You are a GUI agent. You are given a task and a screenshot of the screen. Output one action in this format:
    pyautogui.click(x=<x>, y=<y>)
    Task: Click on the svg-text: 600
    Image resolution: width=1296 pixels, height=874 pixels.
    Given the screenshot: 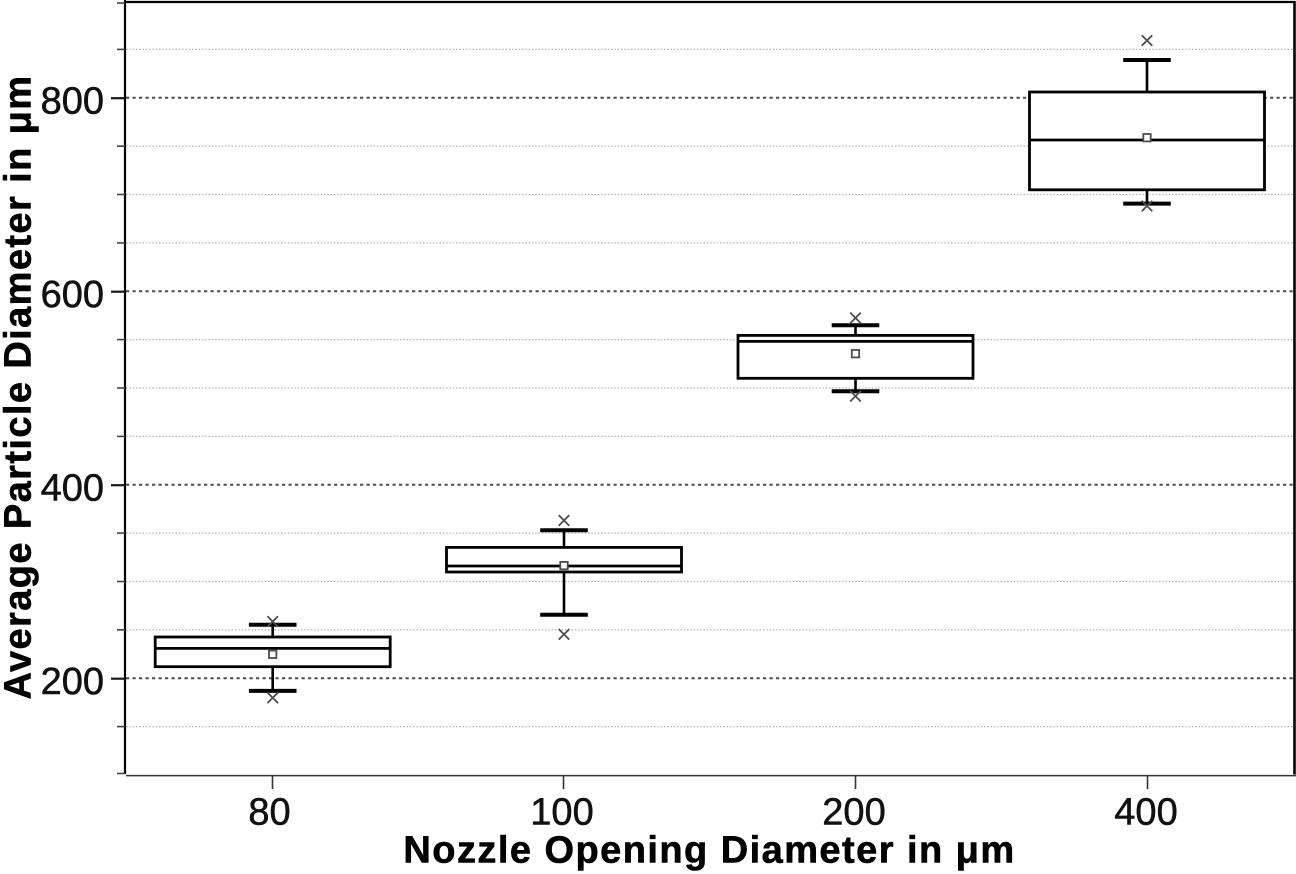 What is the action you would take?
    pyautogui.click(x=72, y=295)
    